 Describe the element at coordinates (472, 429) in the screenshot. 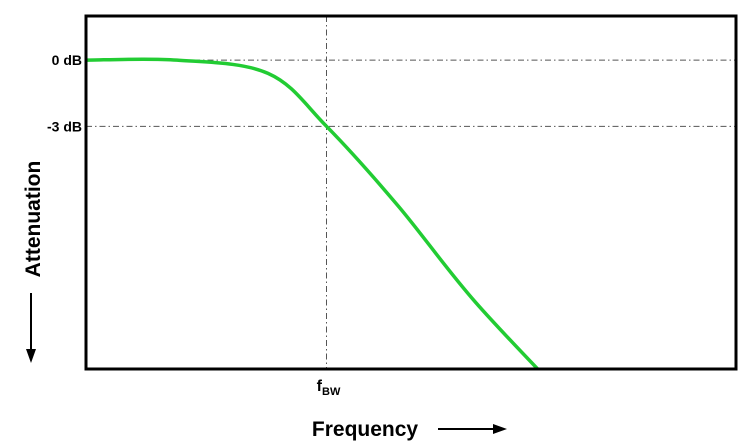

I see `right-arrow-icon` at that location.